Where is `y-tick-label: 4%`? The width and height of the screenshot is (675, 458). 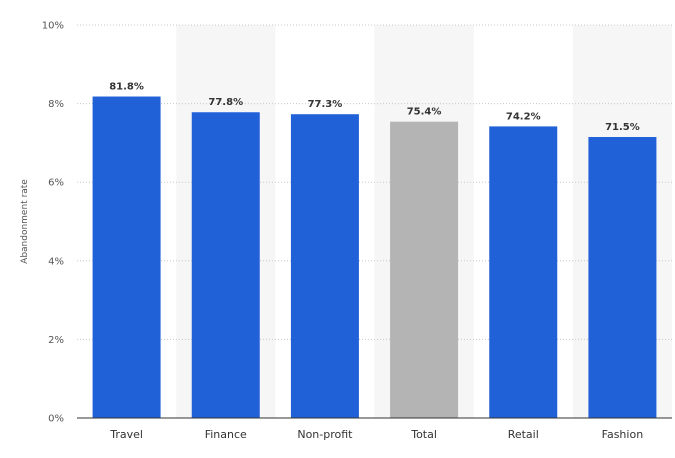 y-tick-label: 4% is located at coordinates (56, 261).